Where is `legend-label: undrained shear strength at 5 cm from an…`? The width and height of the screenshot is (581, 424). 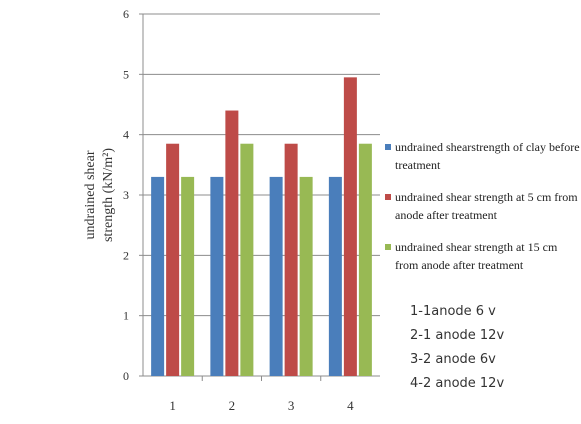 legend-label: undrained shear strength at 5 cm from an… is located at coordinates (486, 206).